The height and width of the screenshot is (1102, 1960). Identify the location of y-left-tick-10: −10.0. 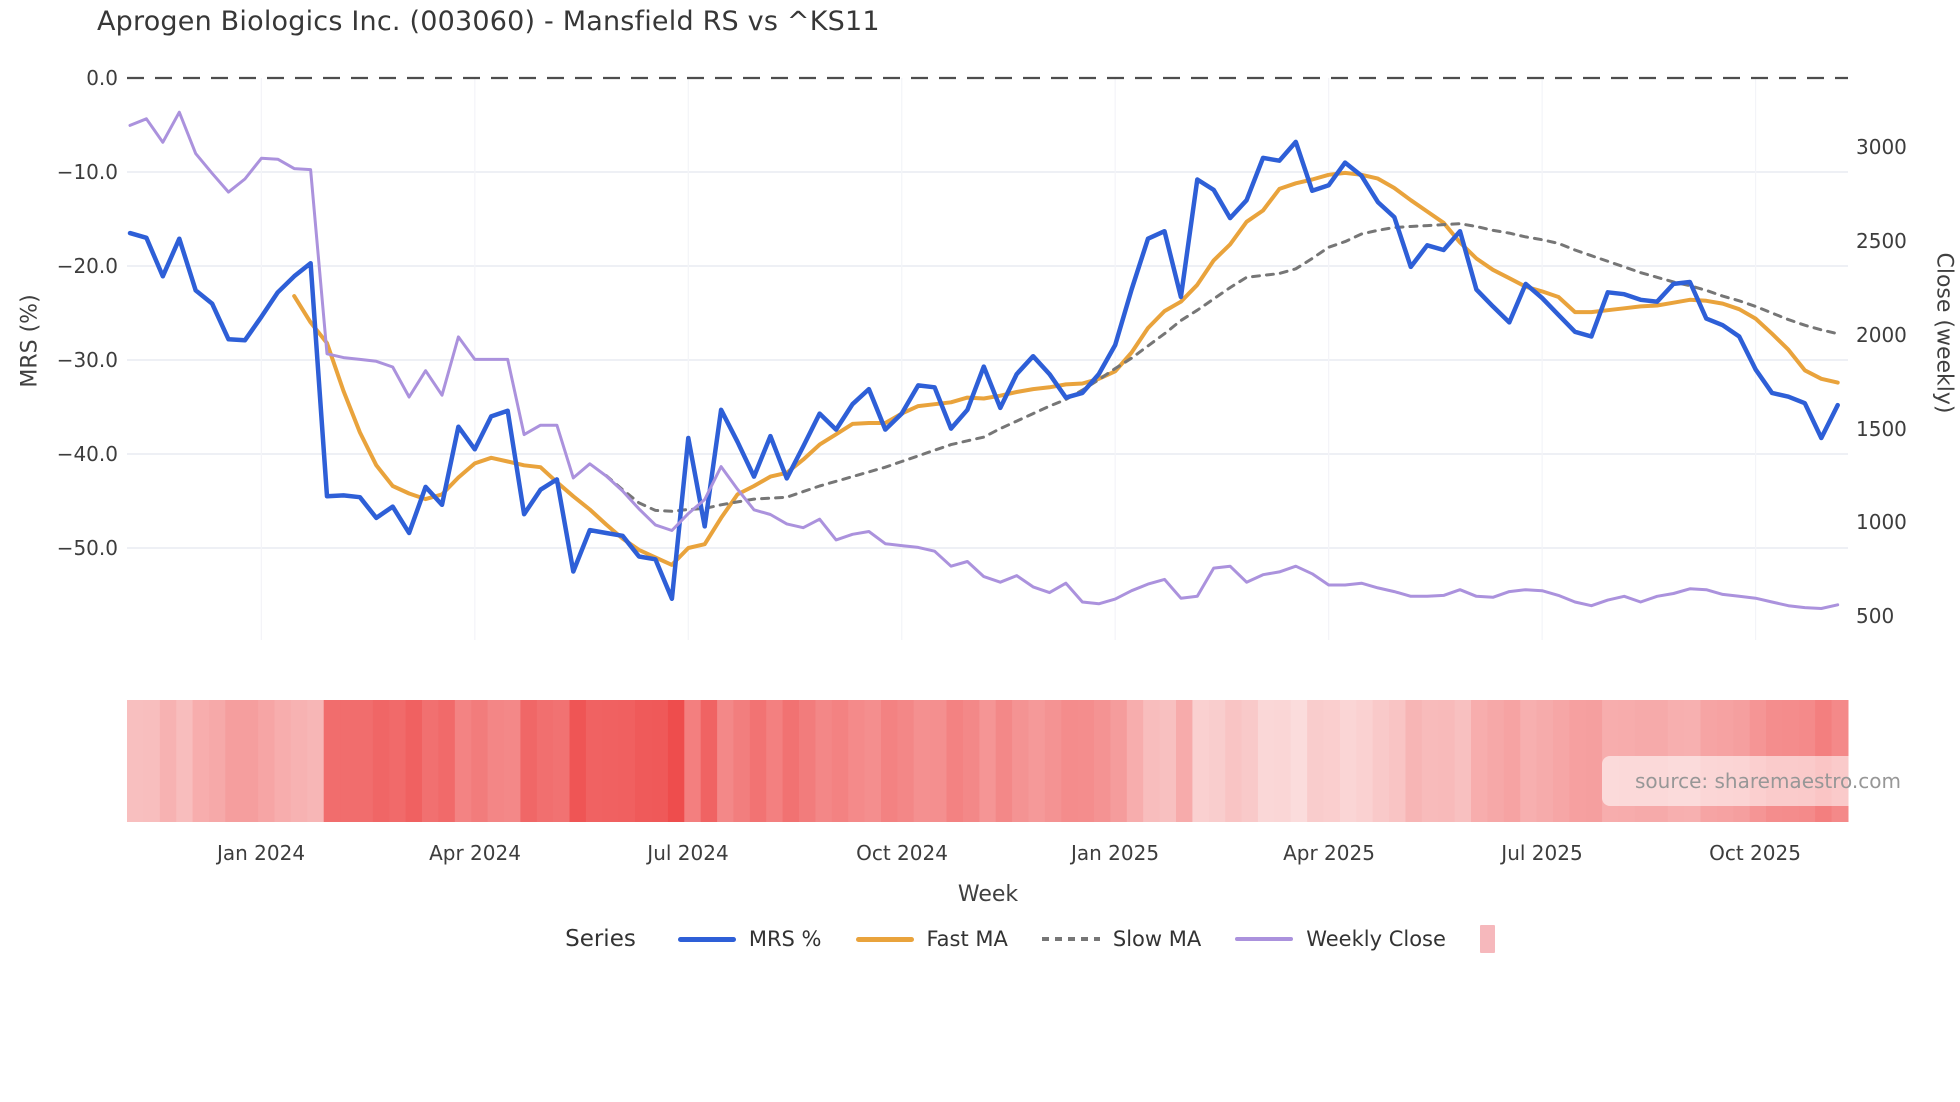
(87, 172).